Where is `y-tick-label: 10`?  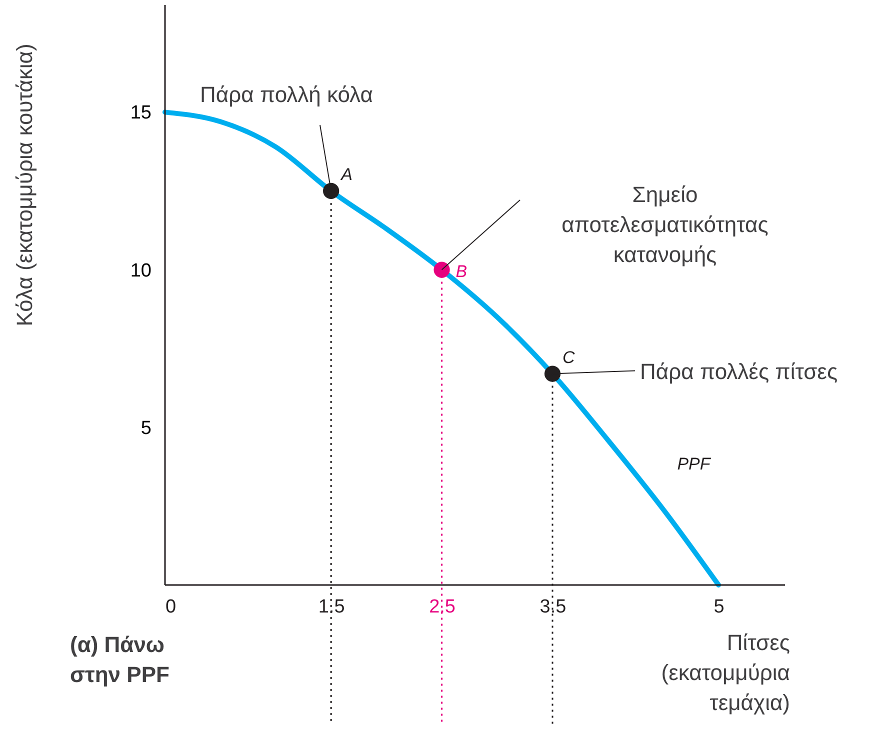
y-tick-label: 10 is located at coordinates (141, 271).